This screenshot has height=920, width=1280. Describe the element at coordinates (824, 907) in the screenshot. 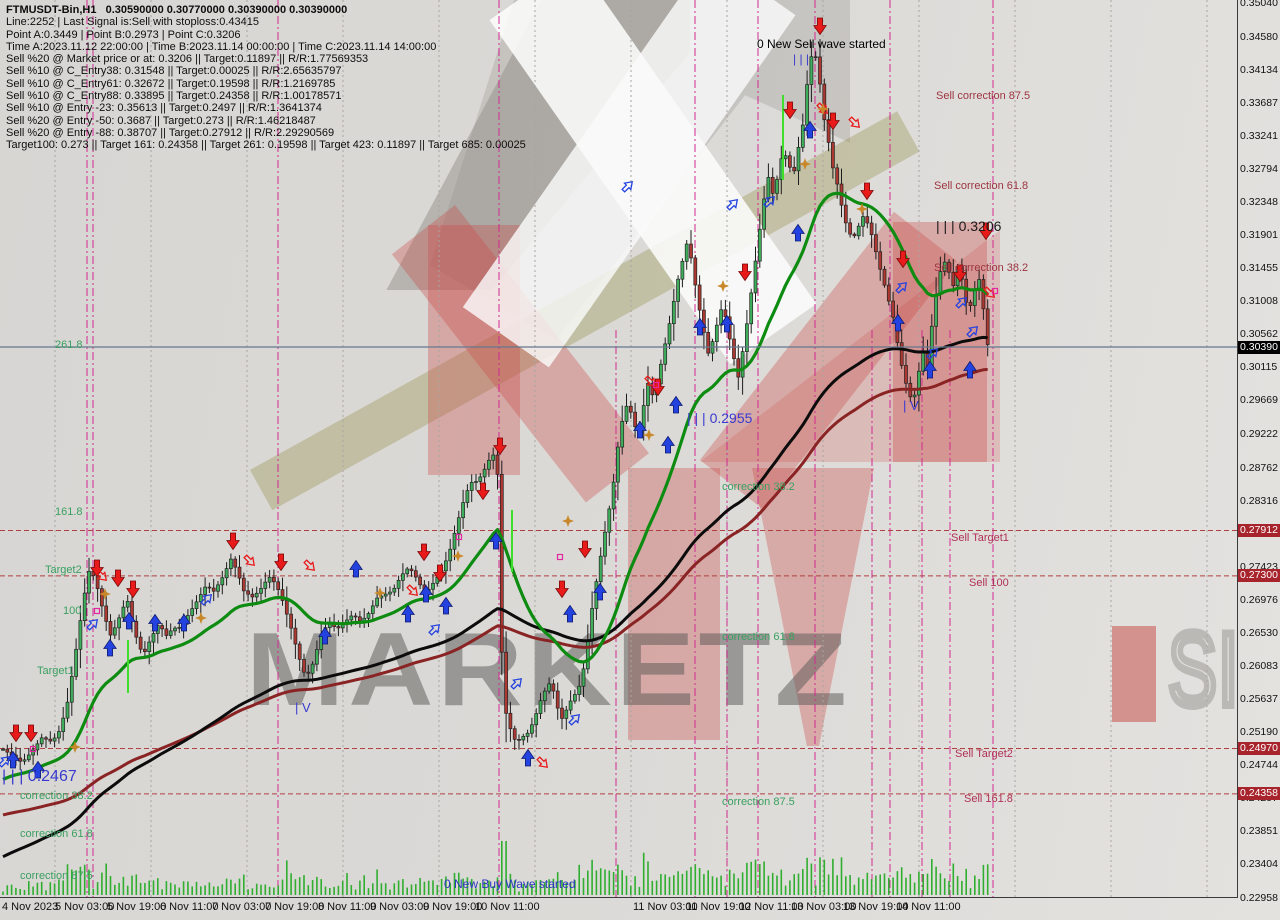

I see `time-label: 13 Nov 03:00` at that location.